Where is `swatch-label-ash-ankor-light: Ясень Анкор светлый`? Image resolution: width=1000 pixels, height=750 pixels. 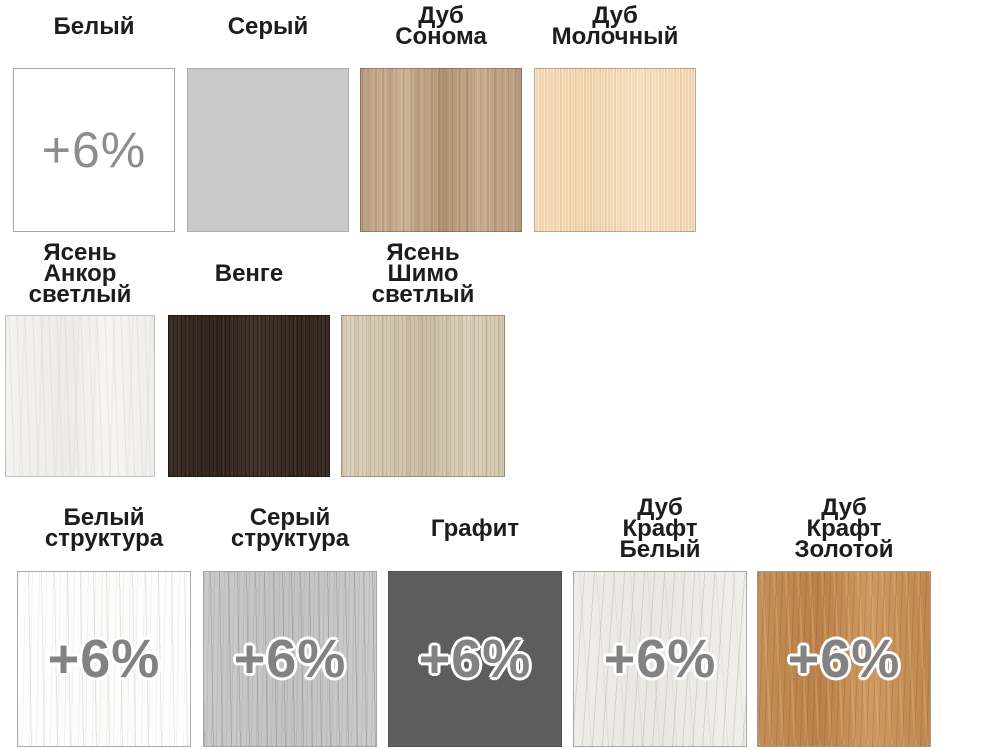 swatch-label-ash-ankor-light: Ясень Анкор светлый is located at coordinates (80, 273).